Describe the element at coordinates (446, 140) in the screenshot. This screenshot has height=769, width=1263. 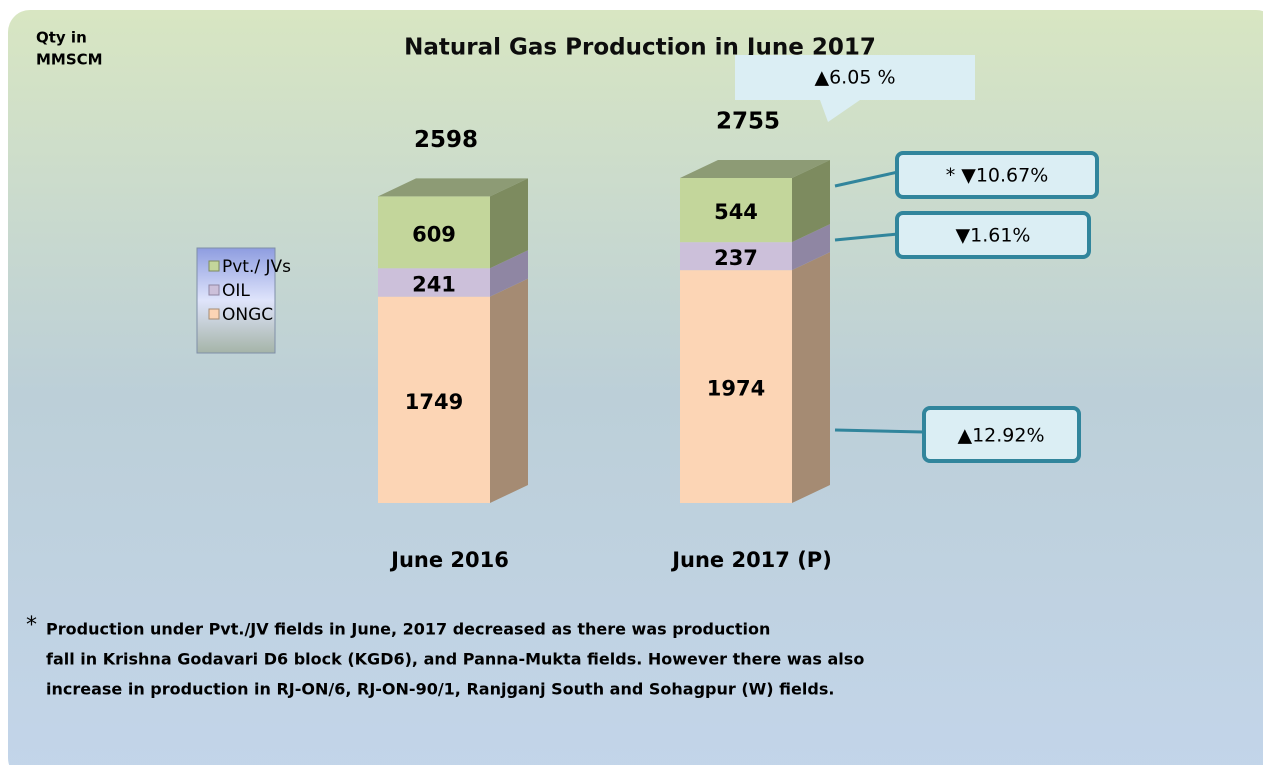
I see `total-label: 2598` at that location.